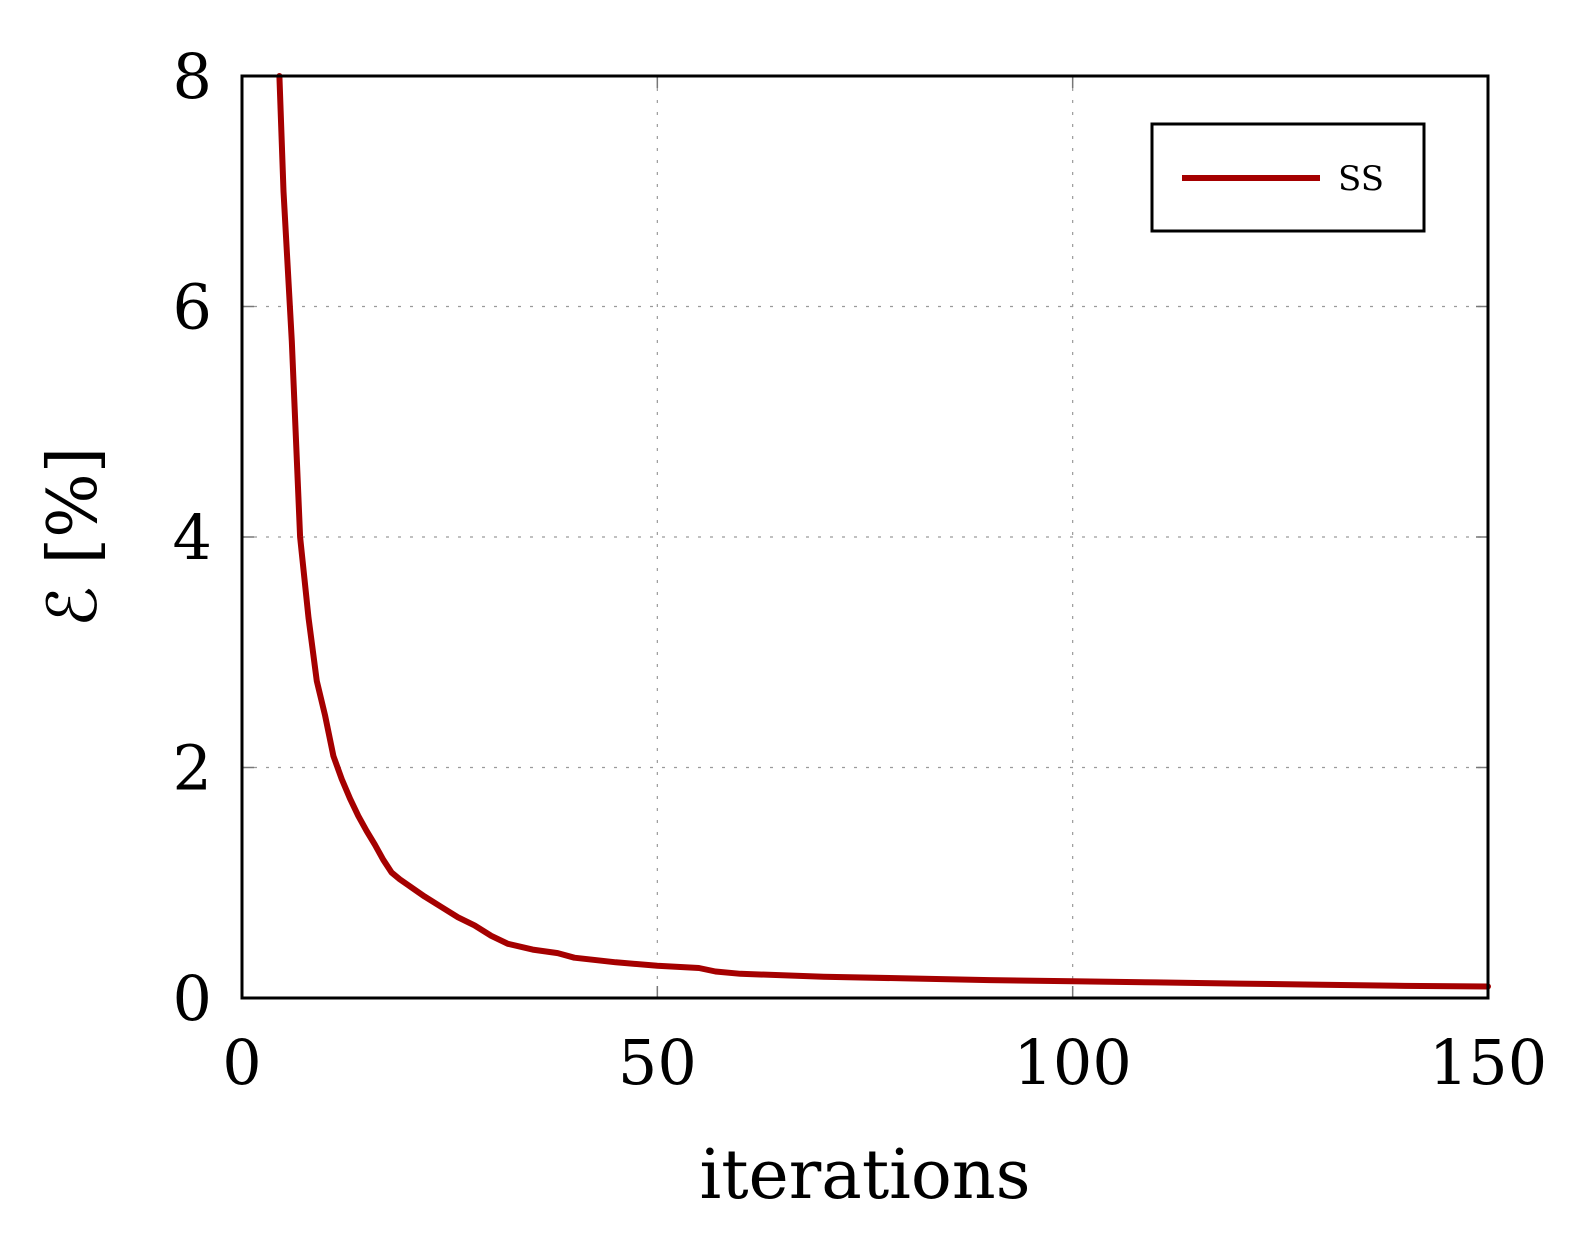 This screenshot has width=1587, height=1256. What do you see at coordinates (241, 1062) in the screenshot?
I see `x-tick-label: 0` at bounding box center [241, 1062].